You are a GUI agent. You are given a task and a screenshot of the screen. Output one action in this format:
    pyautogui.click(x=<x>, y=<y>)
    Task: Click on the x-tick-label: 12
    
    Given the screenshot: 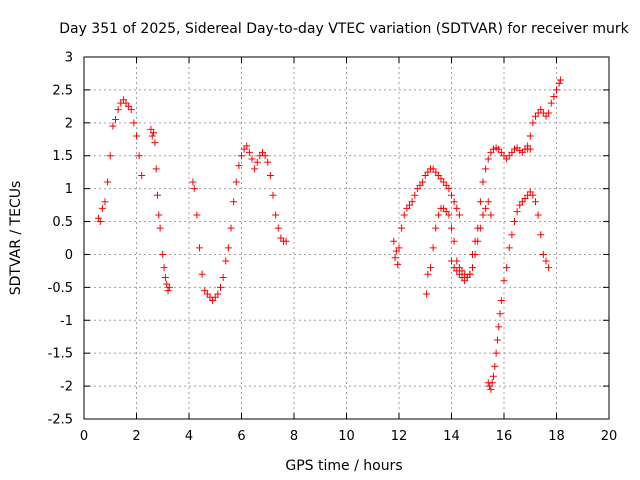 What is the action you would take?
    pyautogui.click(x=399, y=436)
    